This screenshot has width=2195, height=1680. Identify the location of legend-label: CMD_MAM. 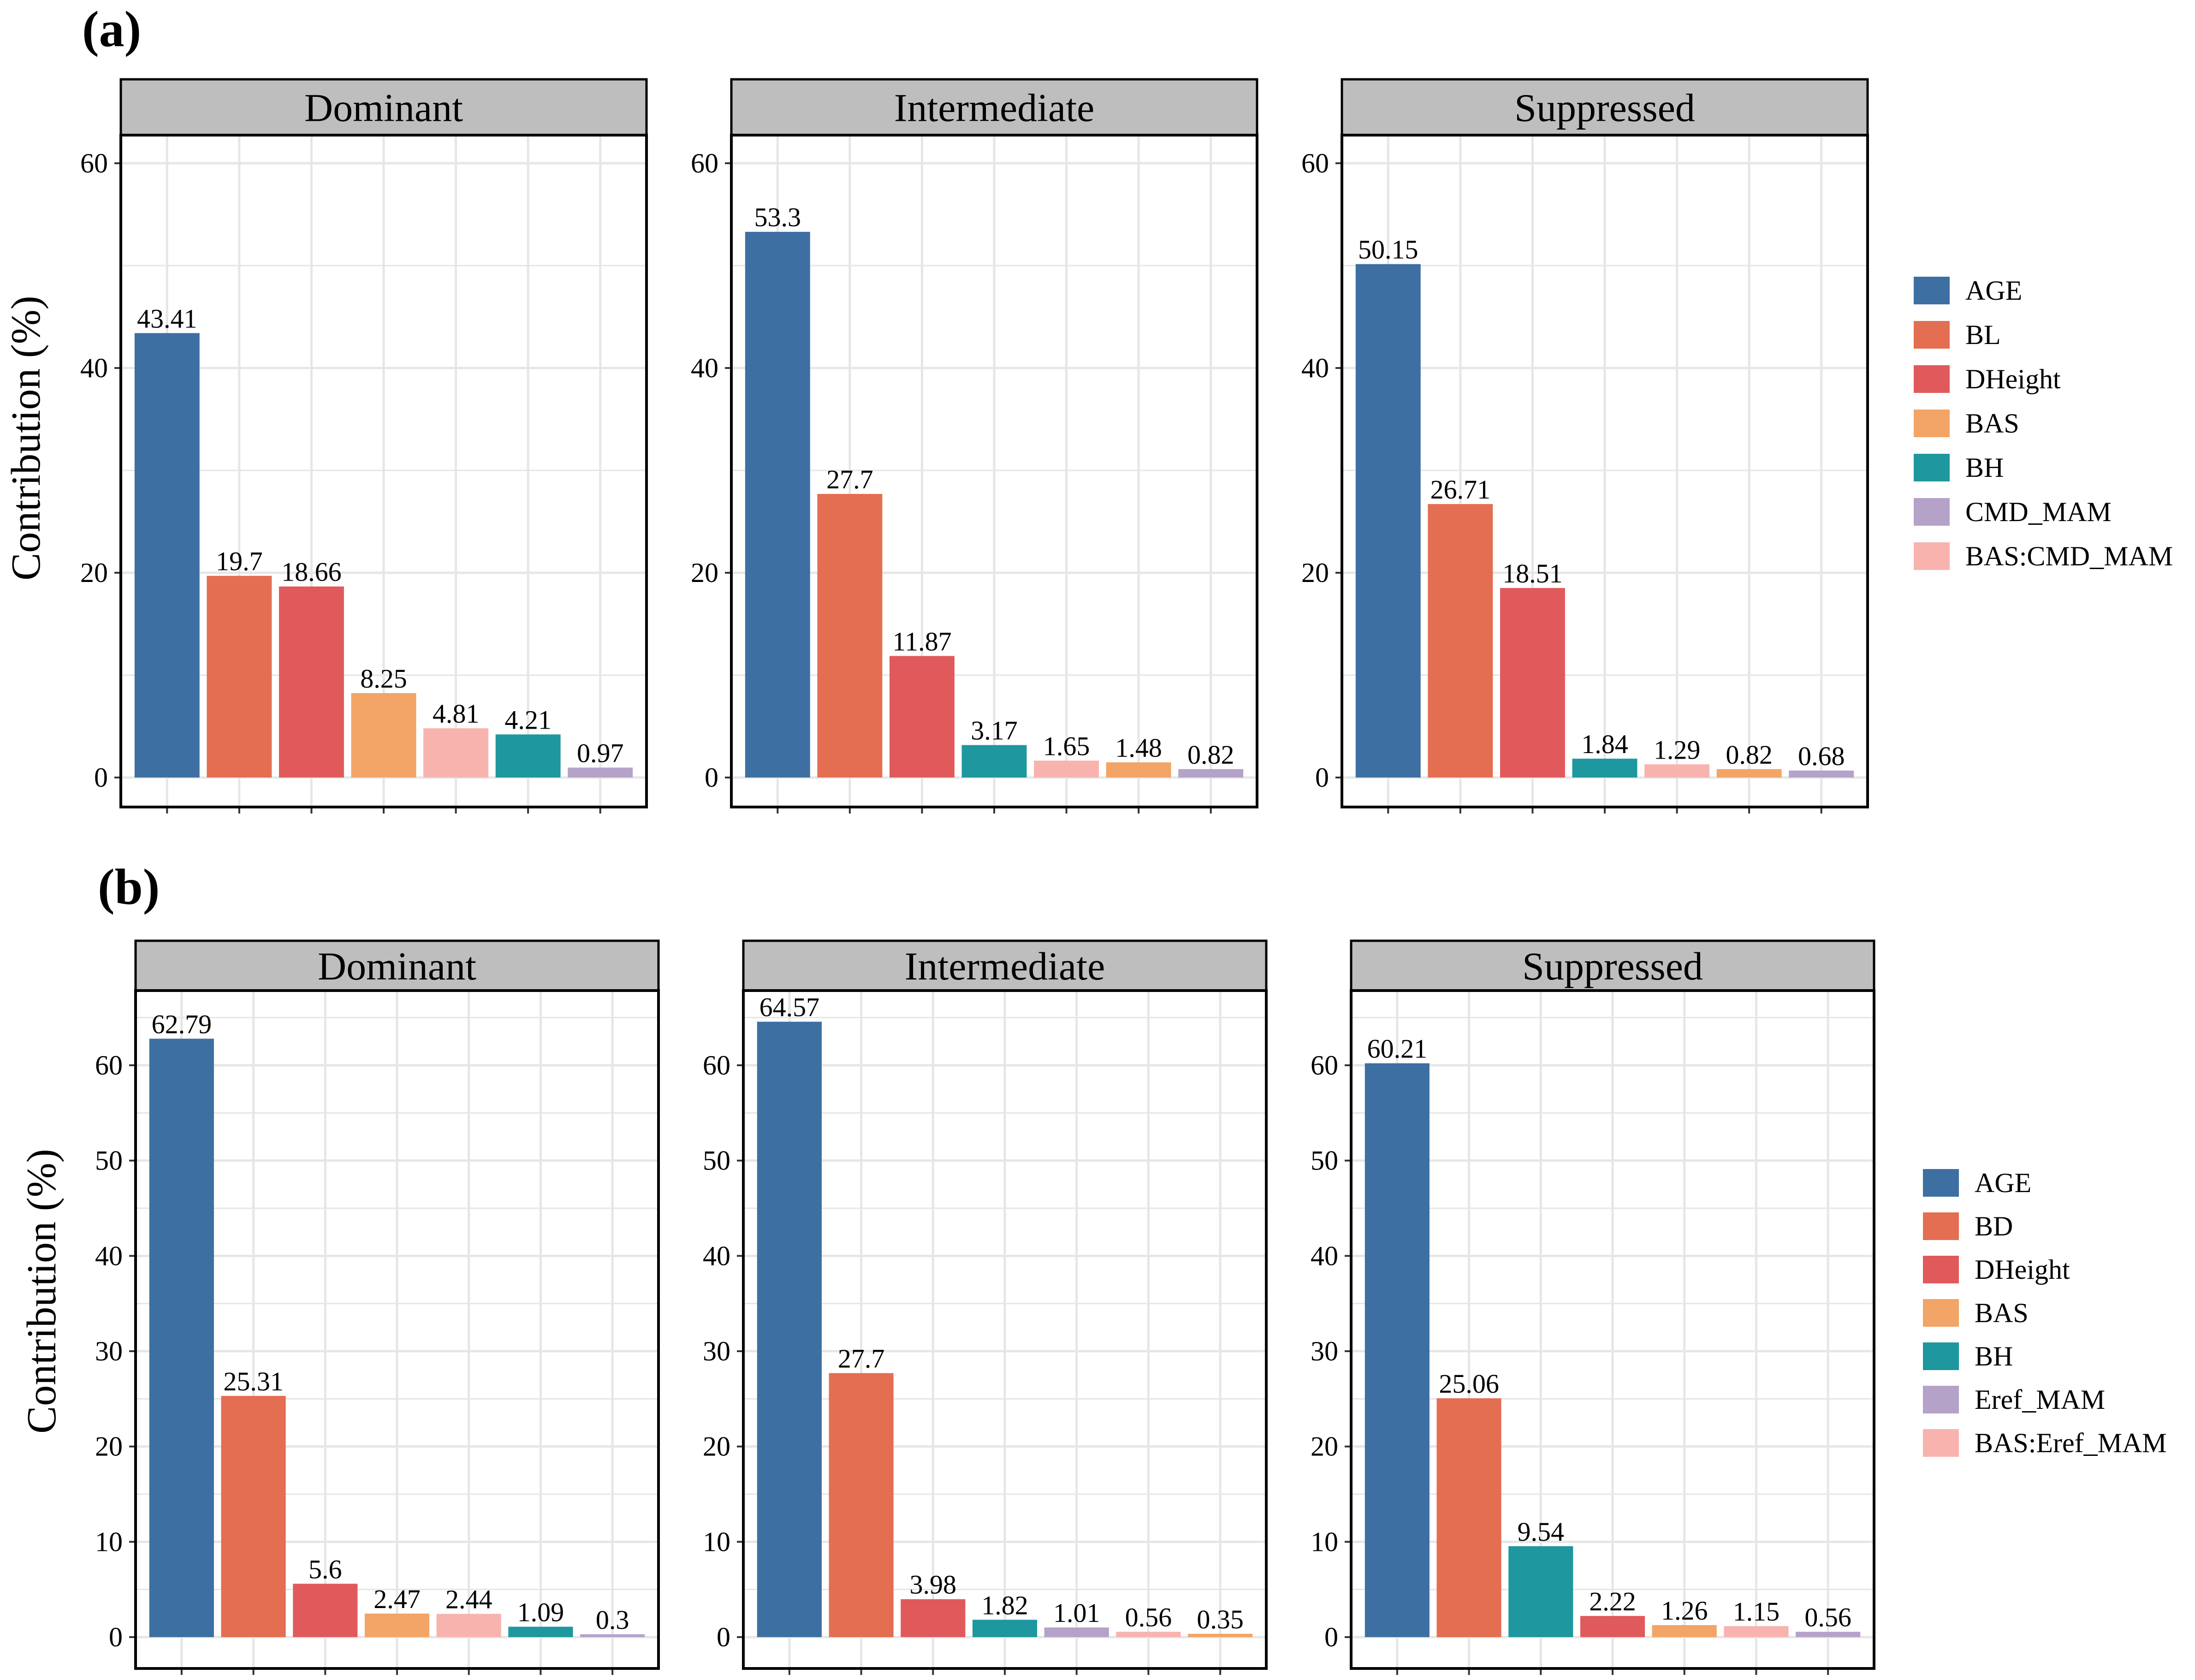
(2039, 512).